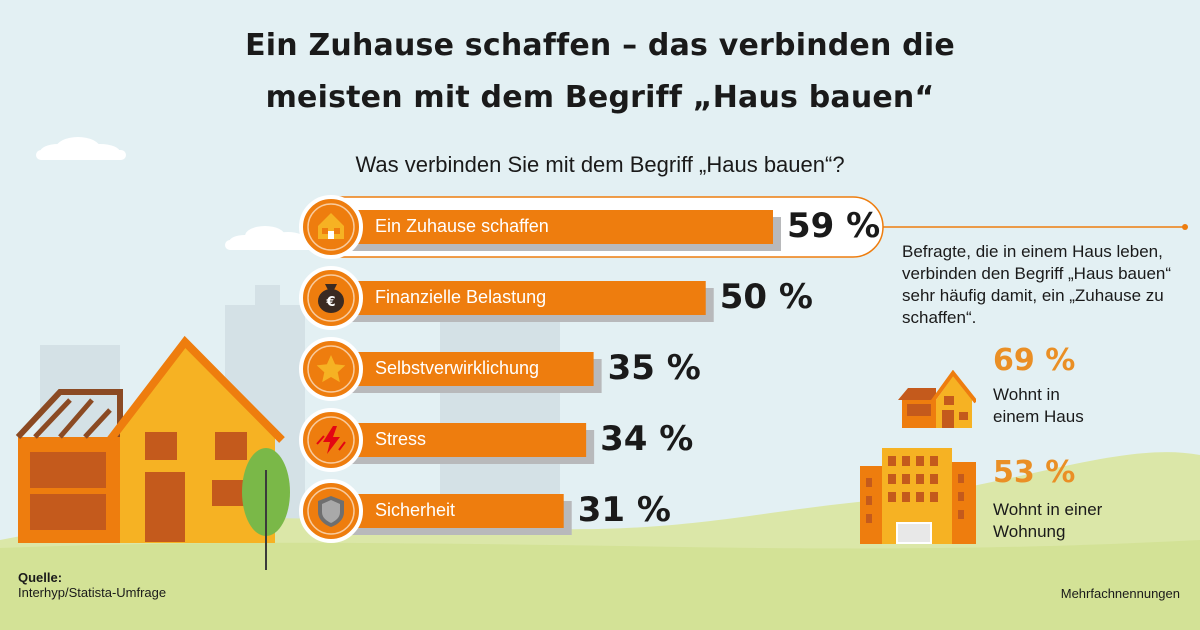  What do you see at coordinates (600, 97) in the screenshot?
I see `chart-title-line2: meisten mit dem Begriff „Haus bauen“` at bounding box center [600, 97].